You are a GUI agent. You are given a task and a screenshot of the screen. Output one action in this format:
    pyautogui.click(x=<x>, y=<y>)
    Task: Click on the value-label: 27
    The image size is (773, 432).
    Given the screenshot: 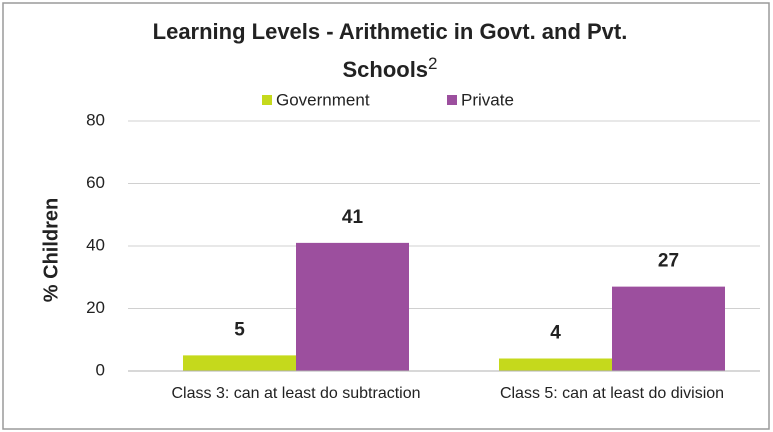 What is the action you would take?
    pyautogui.click(x=668, y=261)
    